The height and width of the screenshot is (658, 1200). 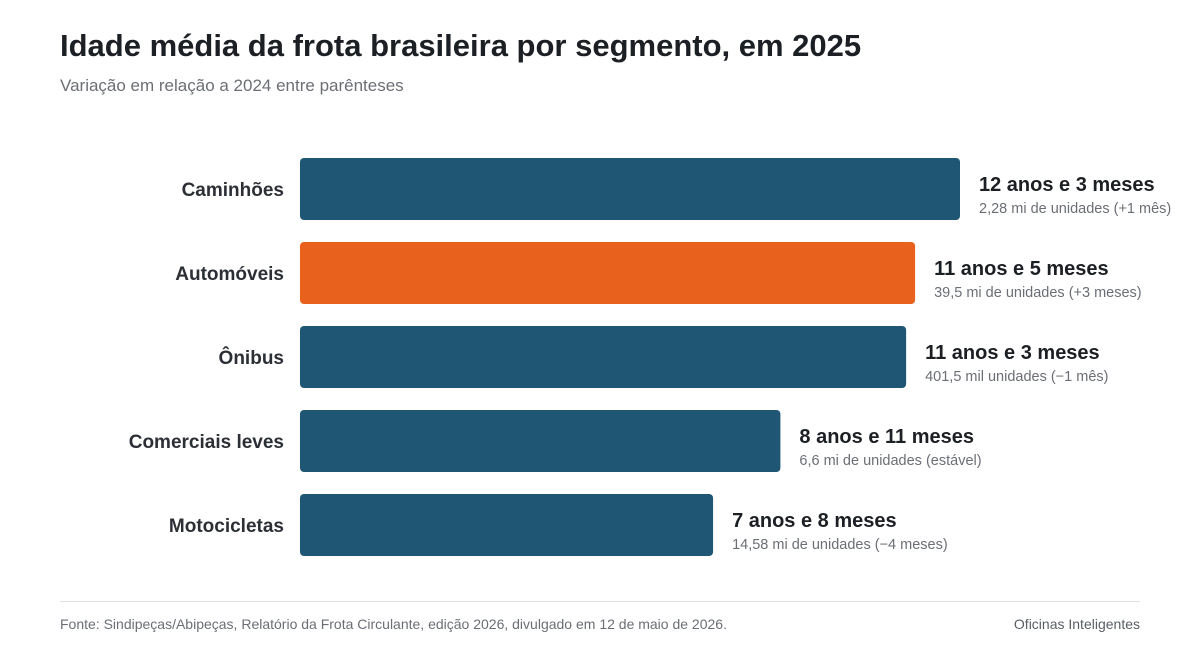 What do you see at coordinates (206, 442) in the screenshot?
I see `category-label: Comerciais leves` at bounding box center [206, 442].